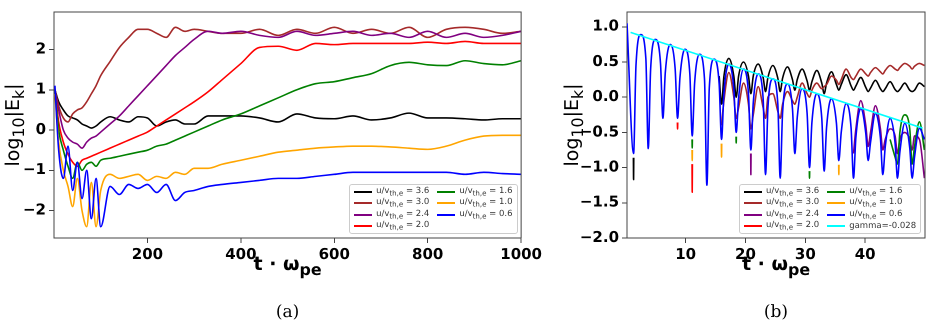 The height and width of the screenshot is (334, 932). What do you see at coordinates (288, 312) in the screenshot?
I see `text: (a)` at bounding box center [288, 312].